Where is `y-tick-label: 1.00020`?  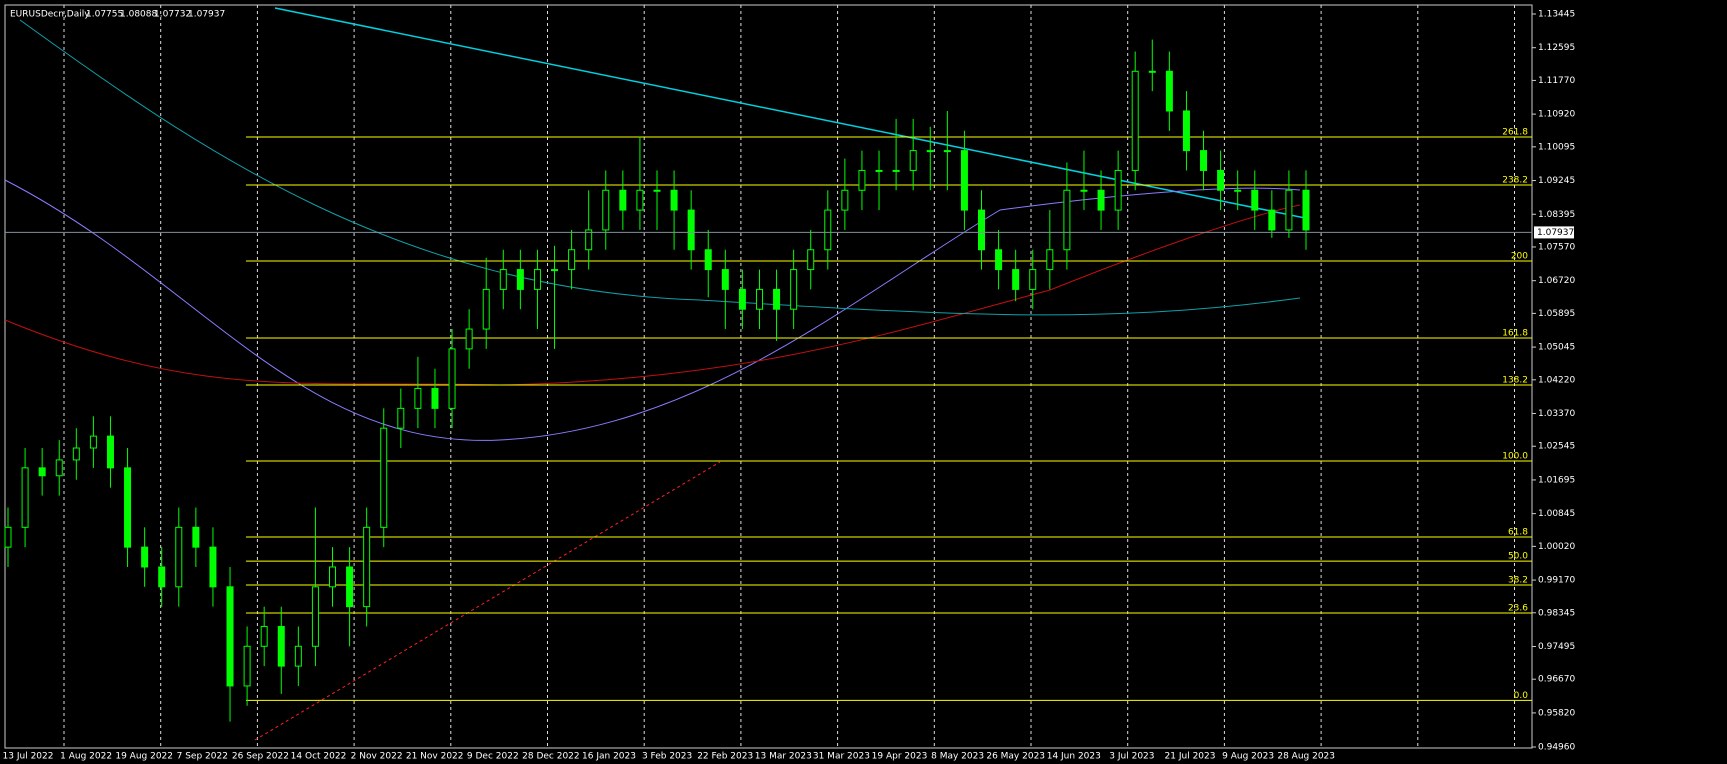 y-tick-label: 1.00020 is located at coordinates (1556, 547).